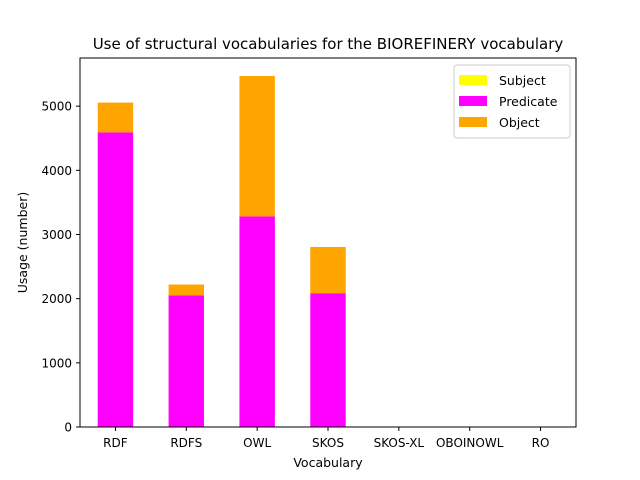 This screenshot has height=480, width=640. I want to click on legend: Subject Predicate Object, so click(512, 101).